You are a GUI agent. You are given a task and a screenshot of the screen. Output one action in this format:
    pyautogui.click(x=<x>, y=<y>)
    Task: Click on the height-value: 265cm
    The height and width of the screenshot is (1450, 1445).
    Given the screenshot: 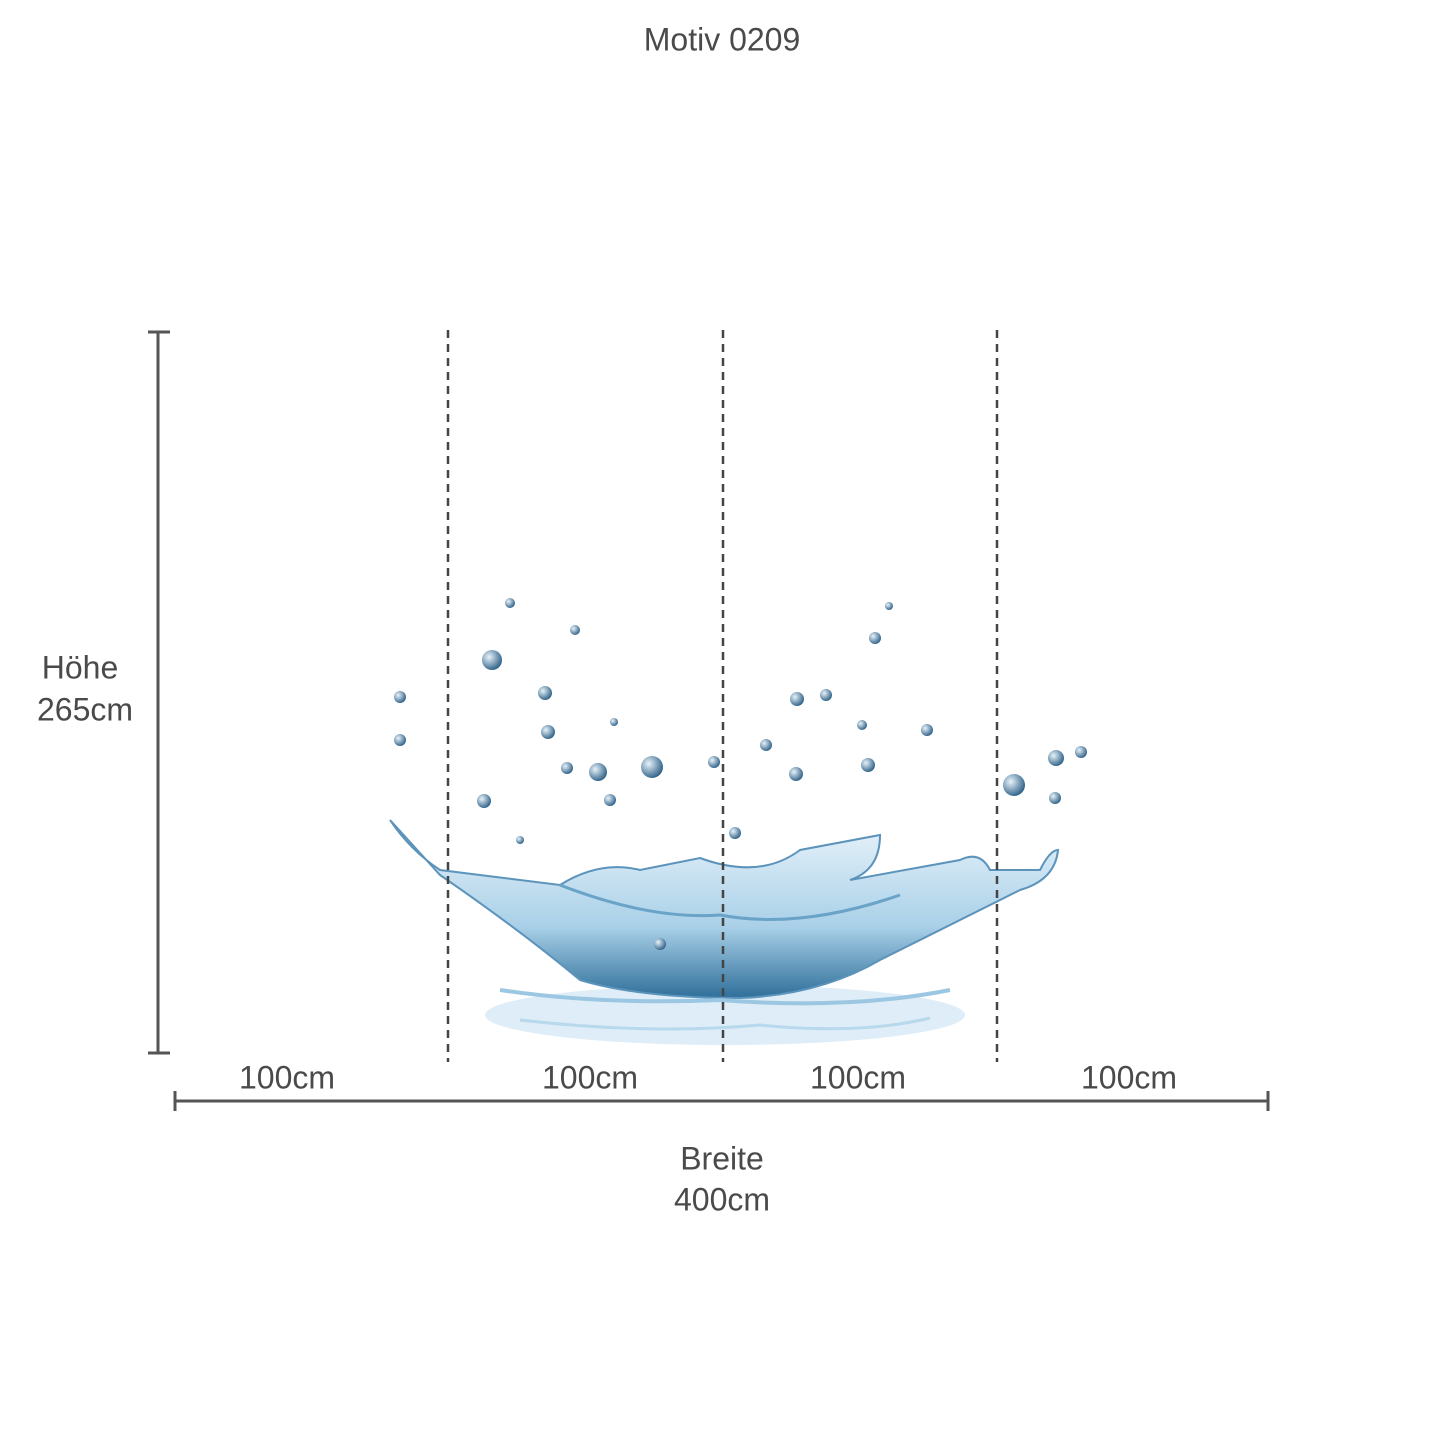 What is the action you would take?
    pyautogui.click(x=85, y=709)
    